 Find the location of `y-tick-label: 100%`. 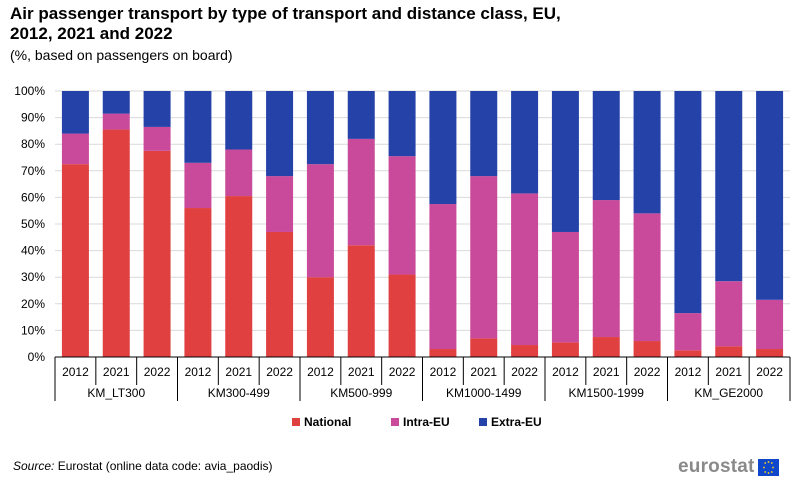

y-tick-label: 100% is located at coordinates (29, 91).